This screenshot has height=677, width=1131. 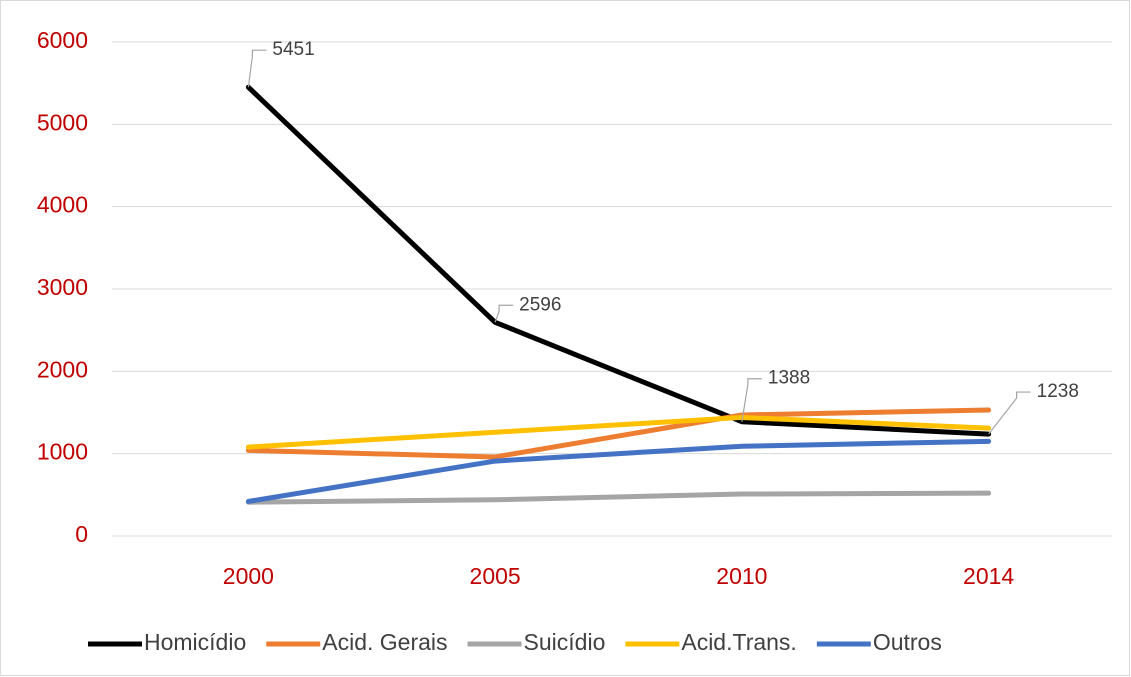 What do you see at coordinates (293, 49) in the screenshot?
I see `data-label: 5451` at bounding box center [293, 49].